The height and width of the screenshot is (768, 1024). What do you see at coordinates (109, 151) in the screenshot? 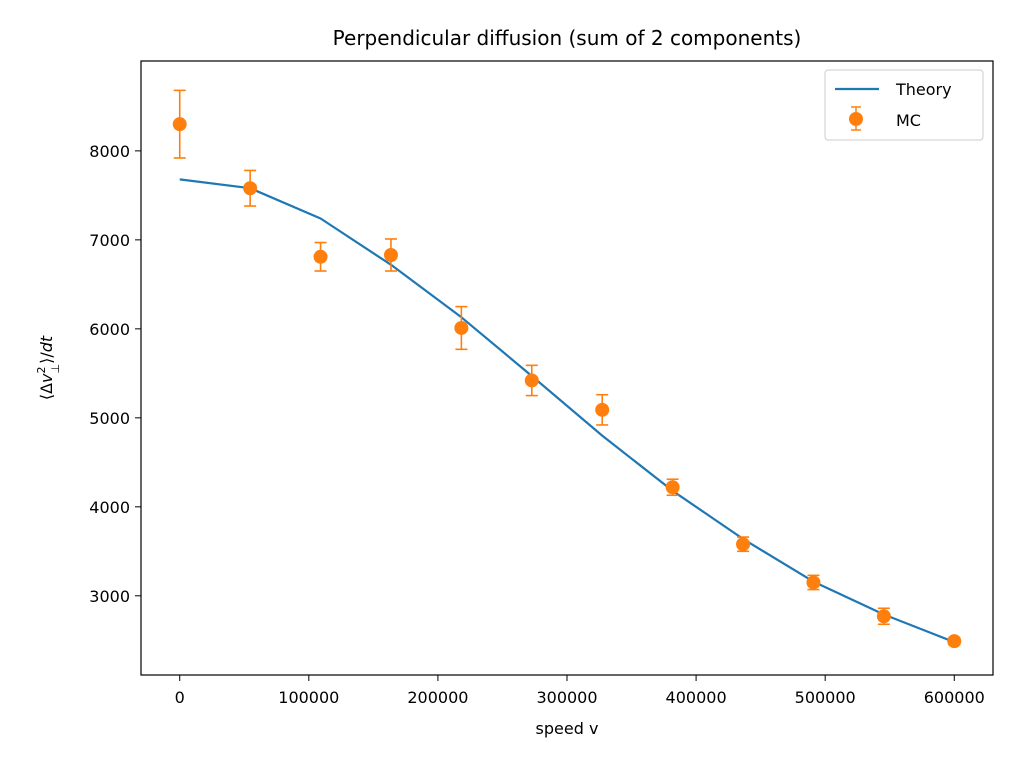
I see `y-tick-label: 8000` at bounding box center [109, 151].